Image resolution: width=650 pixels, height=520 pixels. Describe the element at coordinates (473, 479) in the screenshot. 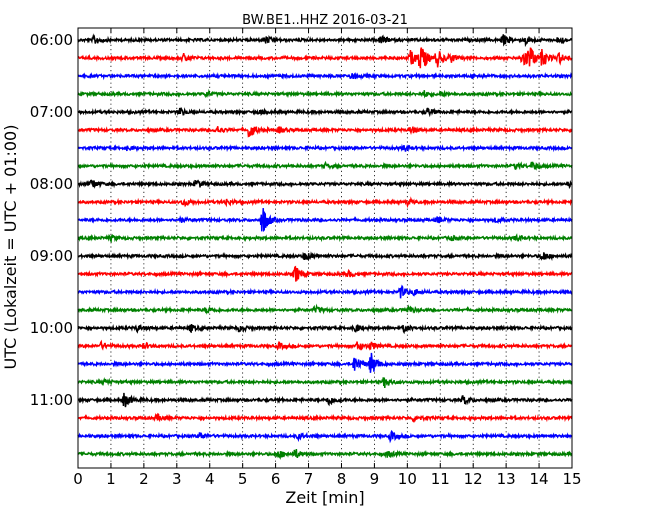

I see `x-tick-label-12: 12` at that location.